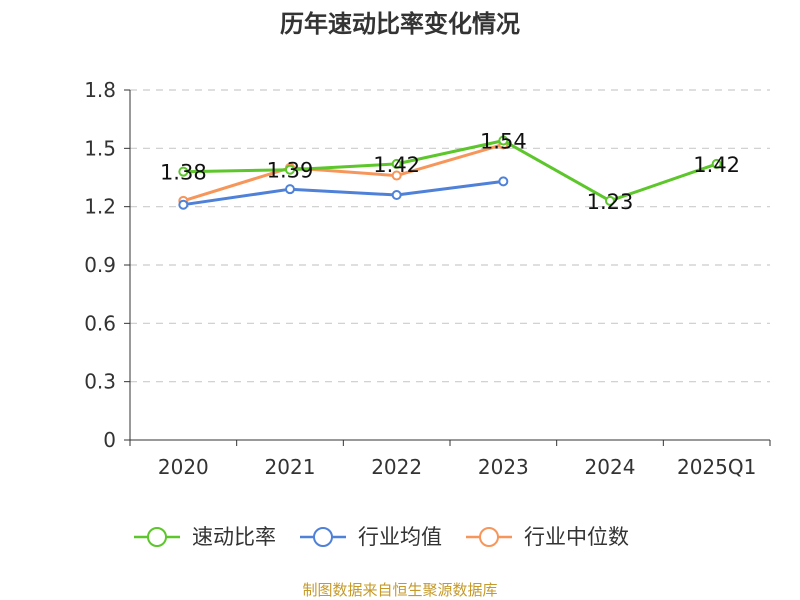 Image resolution: width=800 pixels, height=600 pixels. Describe the element at coordinates (109, 440) in the screenshot. I see `y-tick-label: 0` at that location.